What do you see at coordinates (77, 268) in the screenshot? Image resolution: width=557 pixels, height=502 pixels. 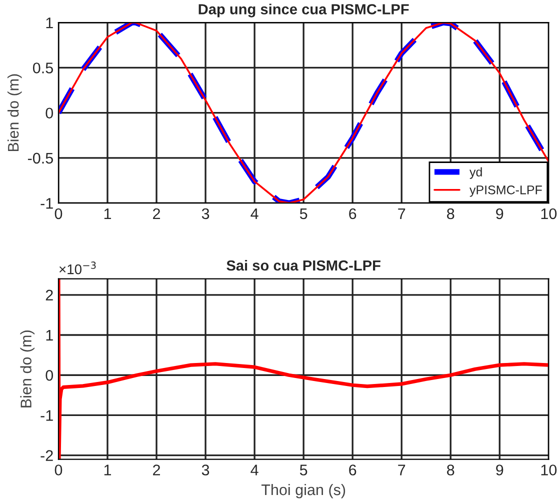 I see `text: ×10$^{−3}$` at bounding box center [77, 268].